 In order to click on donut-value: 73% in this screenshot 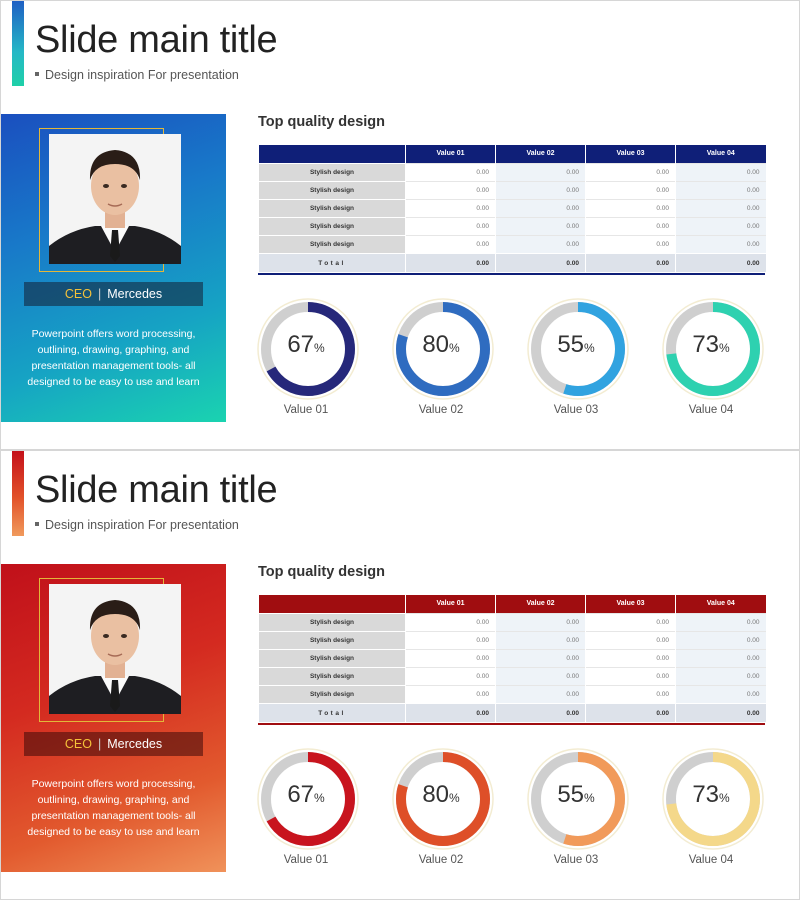, I will do `click(711, 795)`.